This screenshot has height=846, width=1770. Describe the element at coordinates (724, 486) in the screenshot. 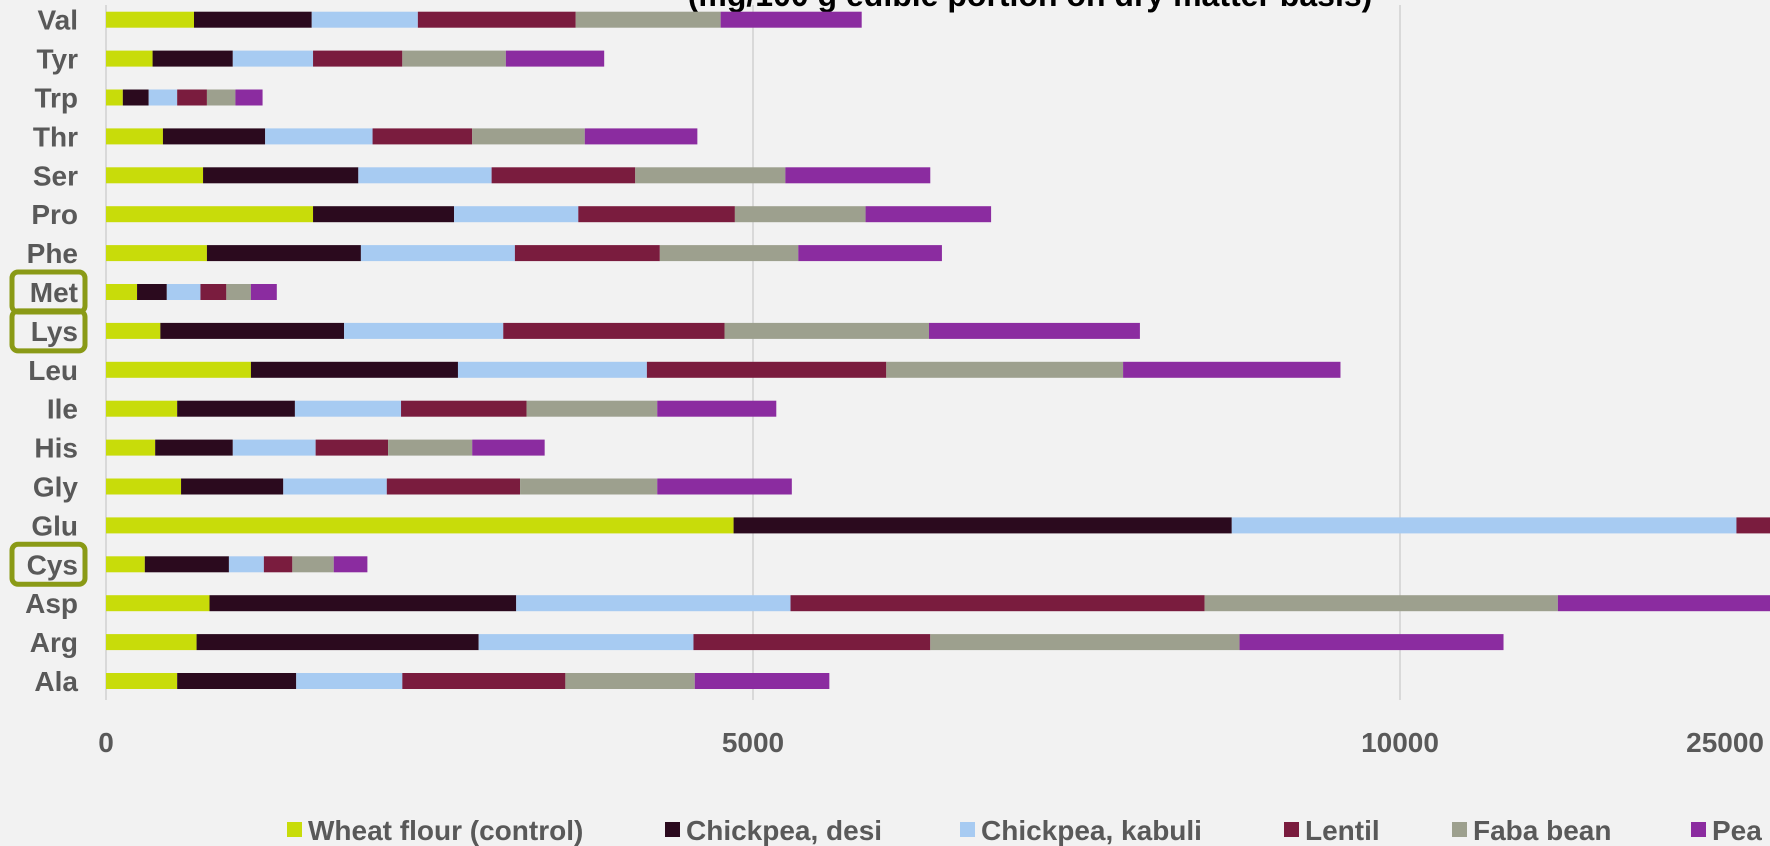

I see `bar-gly-pea` at that location.